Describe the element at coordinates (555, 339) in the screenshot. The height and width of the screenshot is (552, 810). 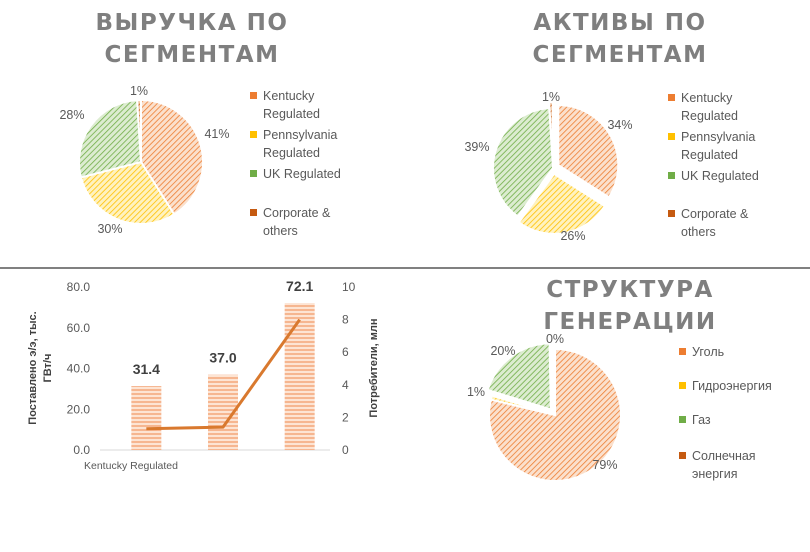
I see `slice-data-label: 0%` at that location.